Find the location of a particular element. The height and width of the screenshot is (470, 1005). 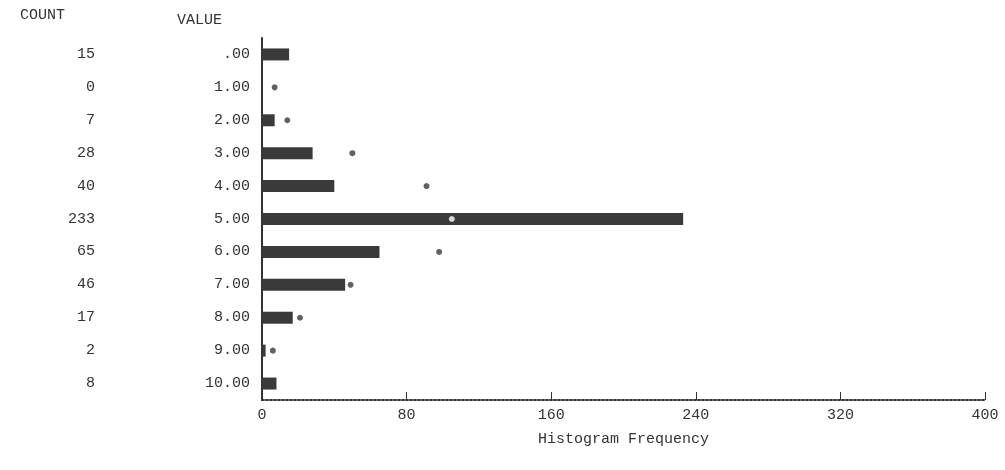

y-tick-label: 4.00 is located at coordinates (231, 186).